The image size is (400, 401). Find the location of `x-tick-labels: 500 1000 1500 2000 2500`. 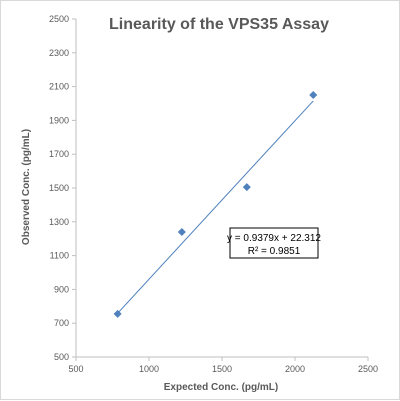

x-tick-labels: 500 1000 1500 2000 2500 is located at coordinates (223, 369).